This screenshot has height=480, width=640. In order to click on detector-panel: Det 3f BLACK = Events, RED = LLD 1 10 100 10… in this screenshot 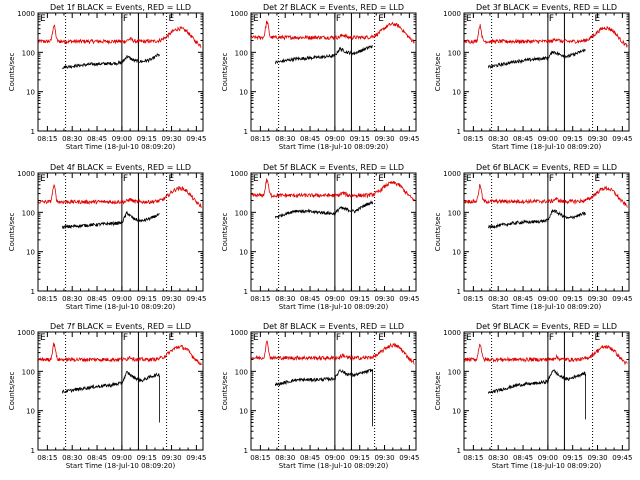, I will do `click(533, 77)`.